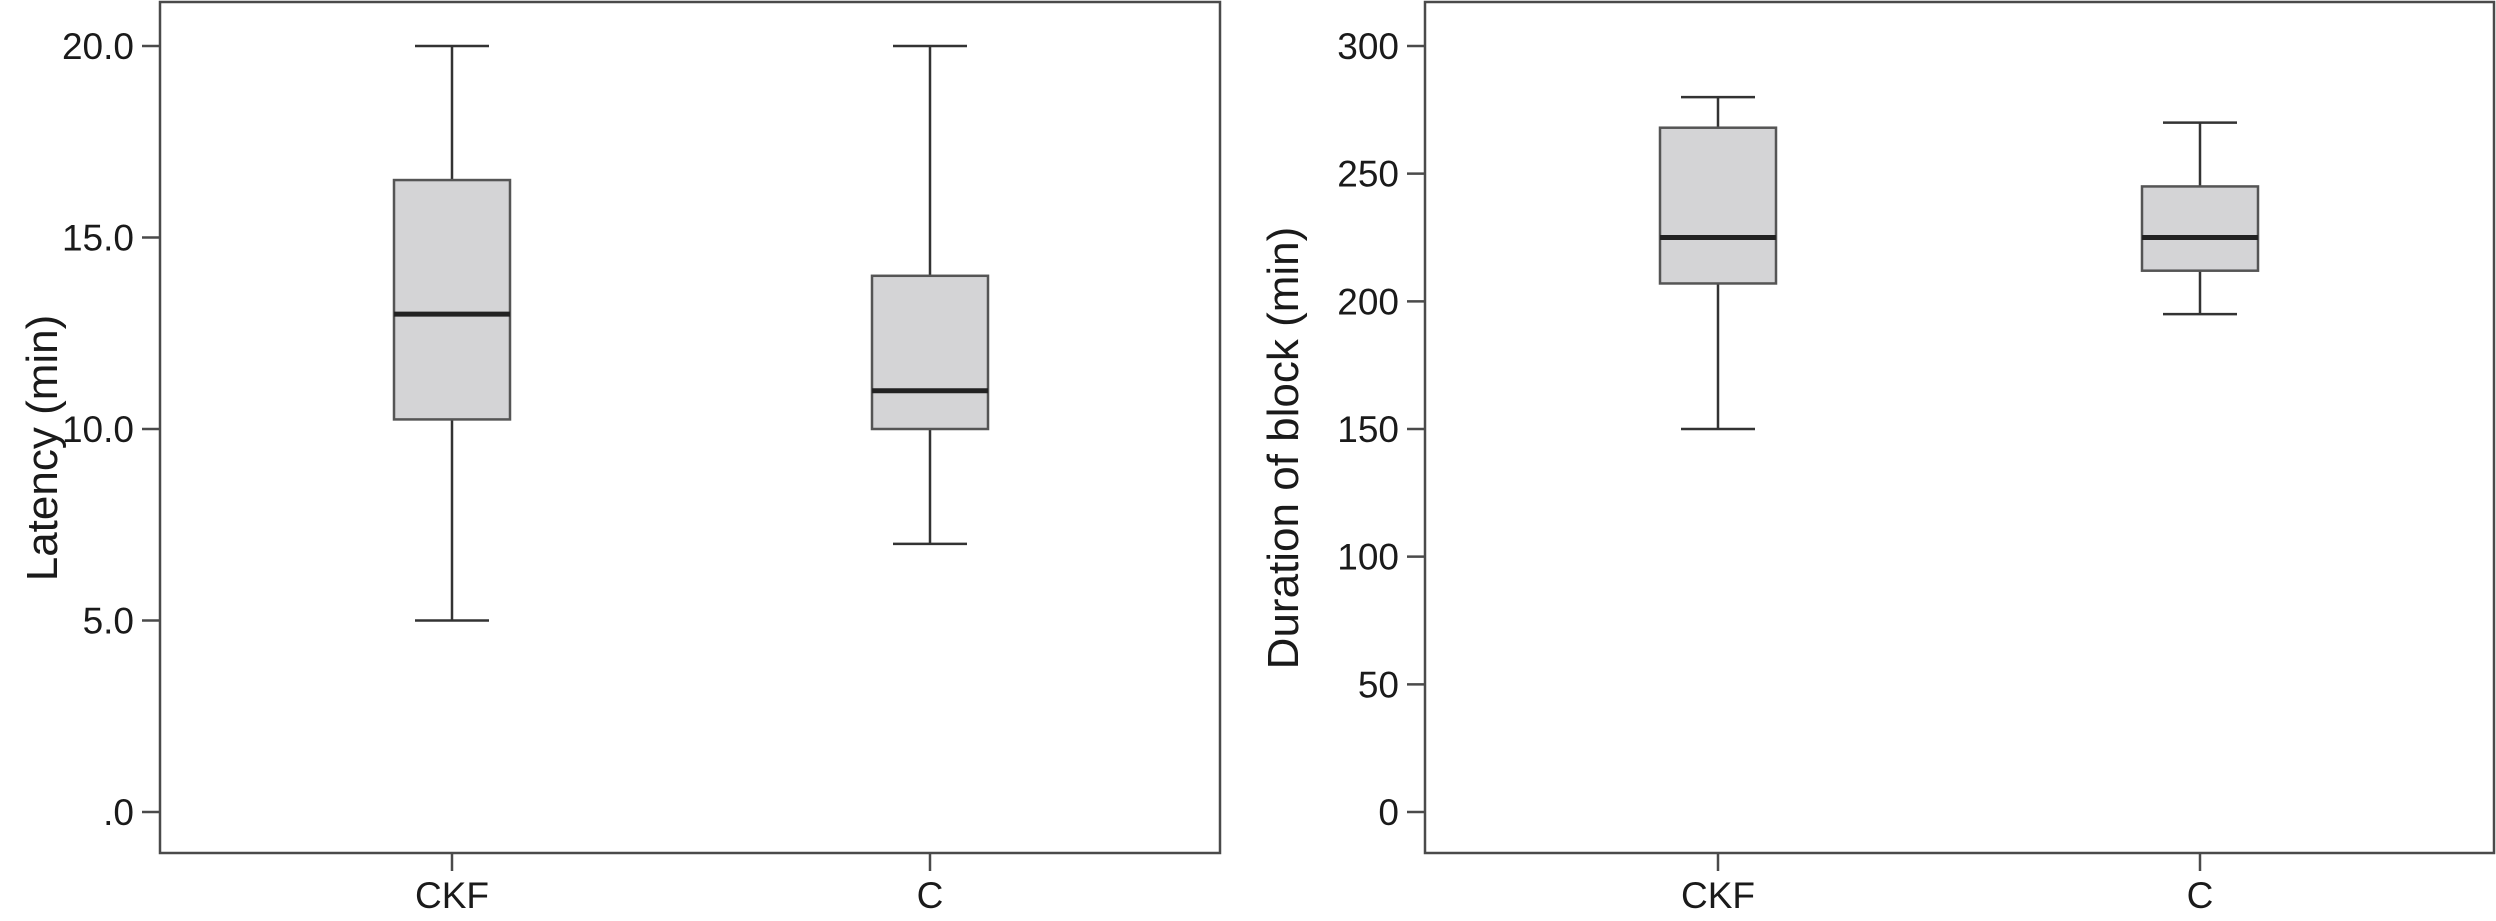  What do you see at coordinates (98, 46) in the screenshot?
I see `y-tick-label: 20.0` at bounding box center [98, 46].